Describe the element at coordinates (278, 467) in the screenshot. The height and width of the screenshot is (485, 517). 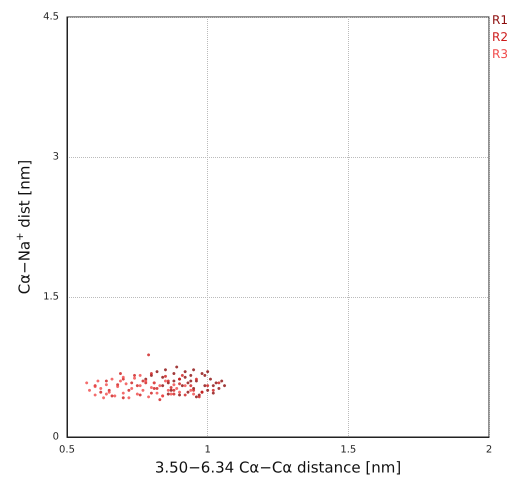
I see `x-axis-title: 3.50−6.34 Cα−Cα distance [nm]` at that location.